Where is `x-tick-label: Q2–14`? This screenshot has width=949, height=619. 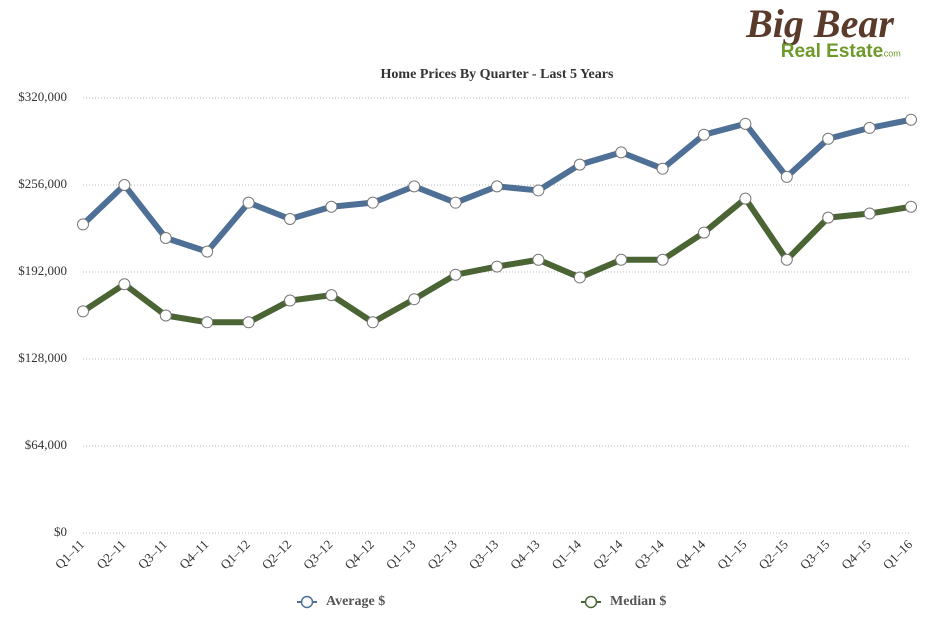
x-tick-label: Q2–14 is located at coordinates (608, 554).